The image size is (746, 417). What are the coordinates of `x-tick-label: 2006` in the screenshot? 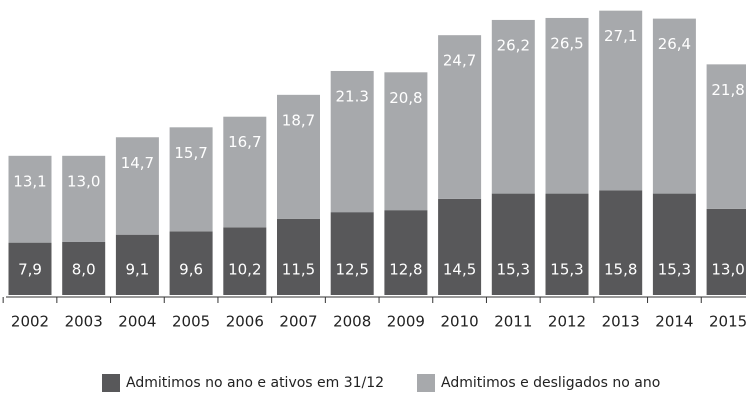 It's located at (245, 322).